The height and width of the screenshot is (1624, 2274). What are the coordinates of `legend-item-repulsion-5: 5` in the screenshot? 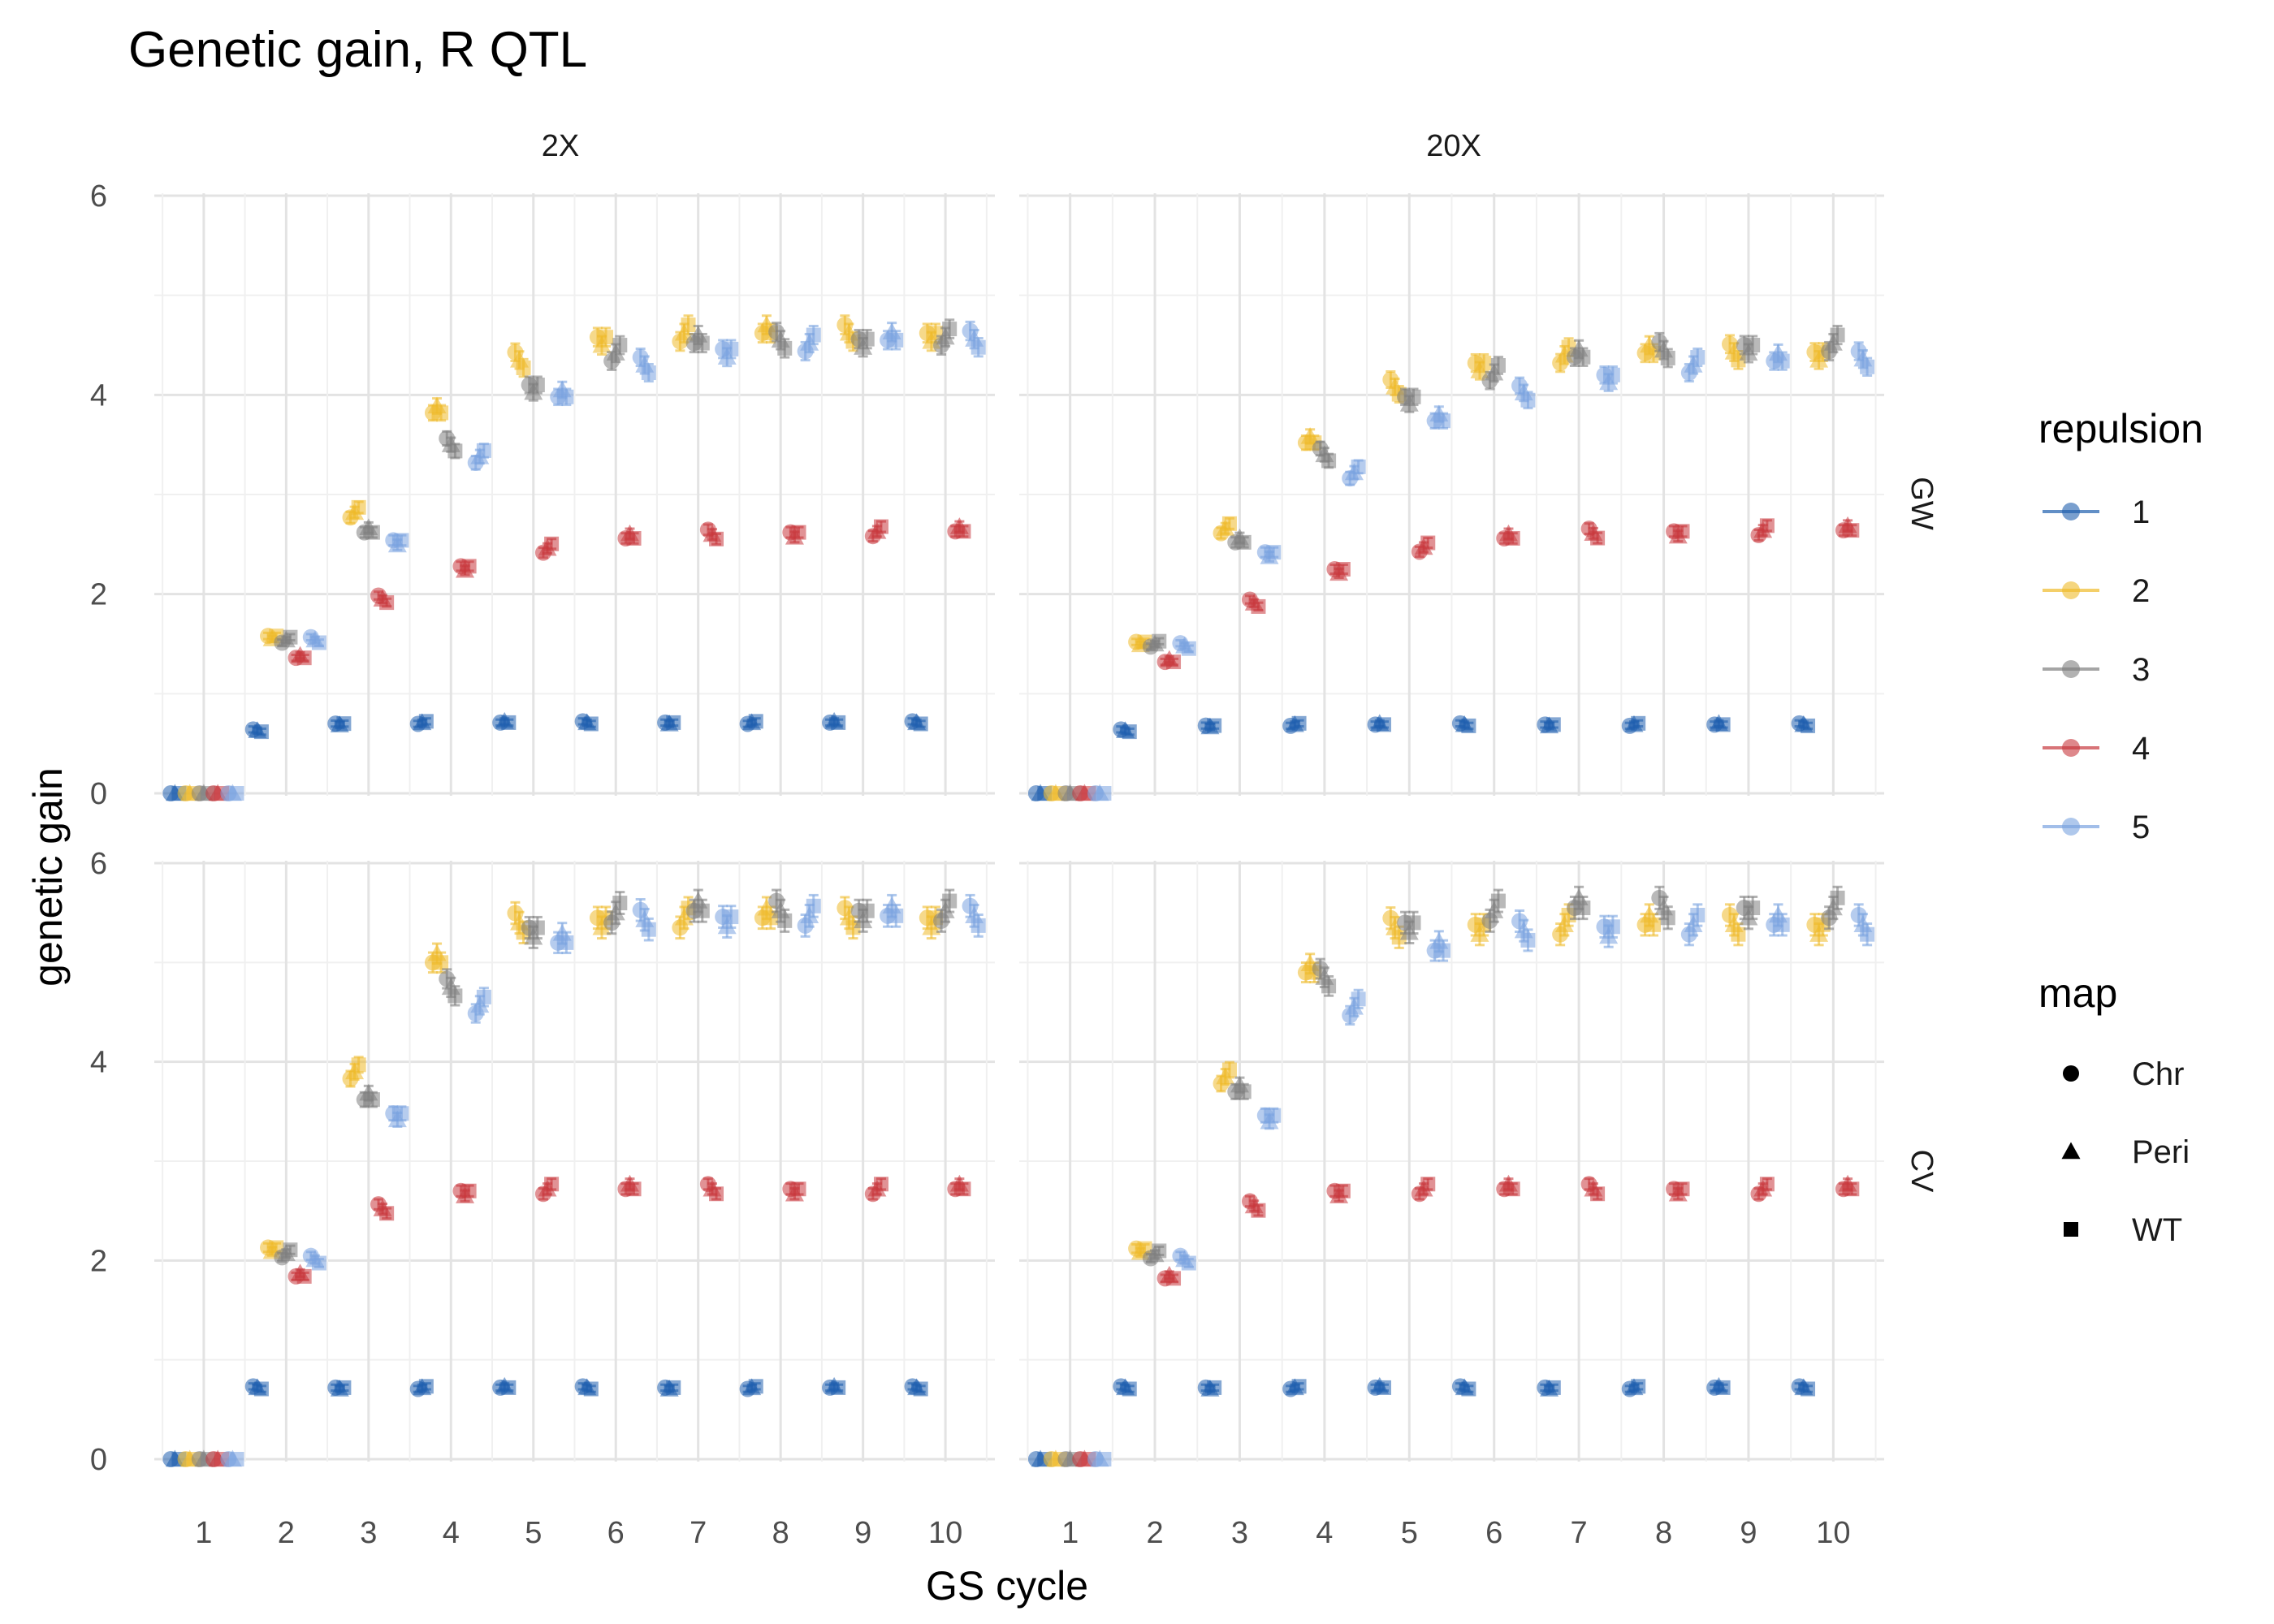 It's located at (2096, 827).